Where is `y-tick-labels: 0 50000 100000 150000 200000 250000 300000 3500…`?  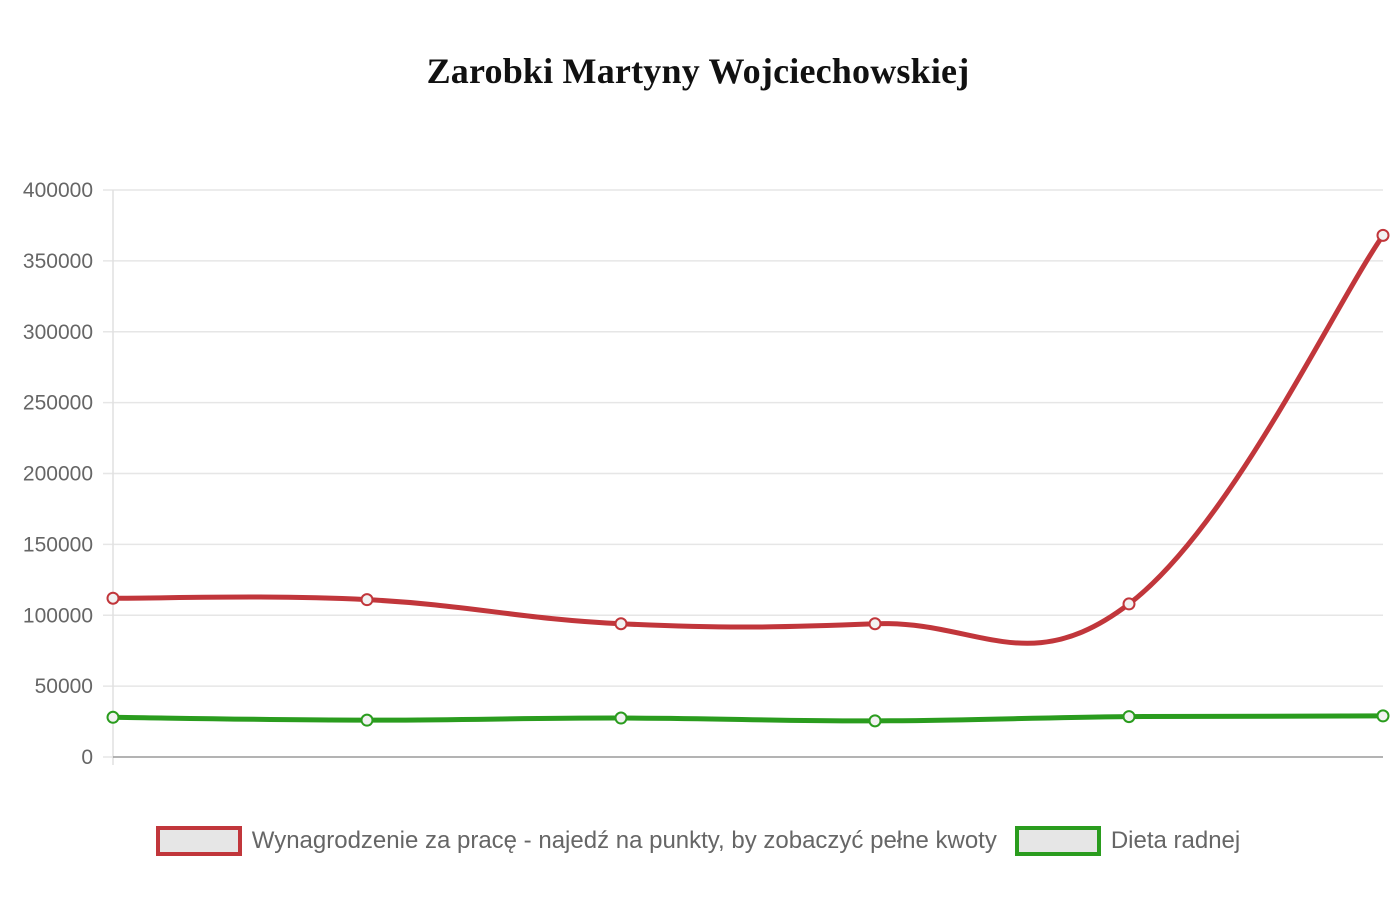 y-tick-labels: 0 50000 100000 150000 200000 250000 300000 3500… is located at coordinates (58, 474).